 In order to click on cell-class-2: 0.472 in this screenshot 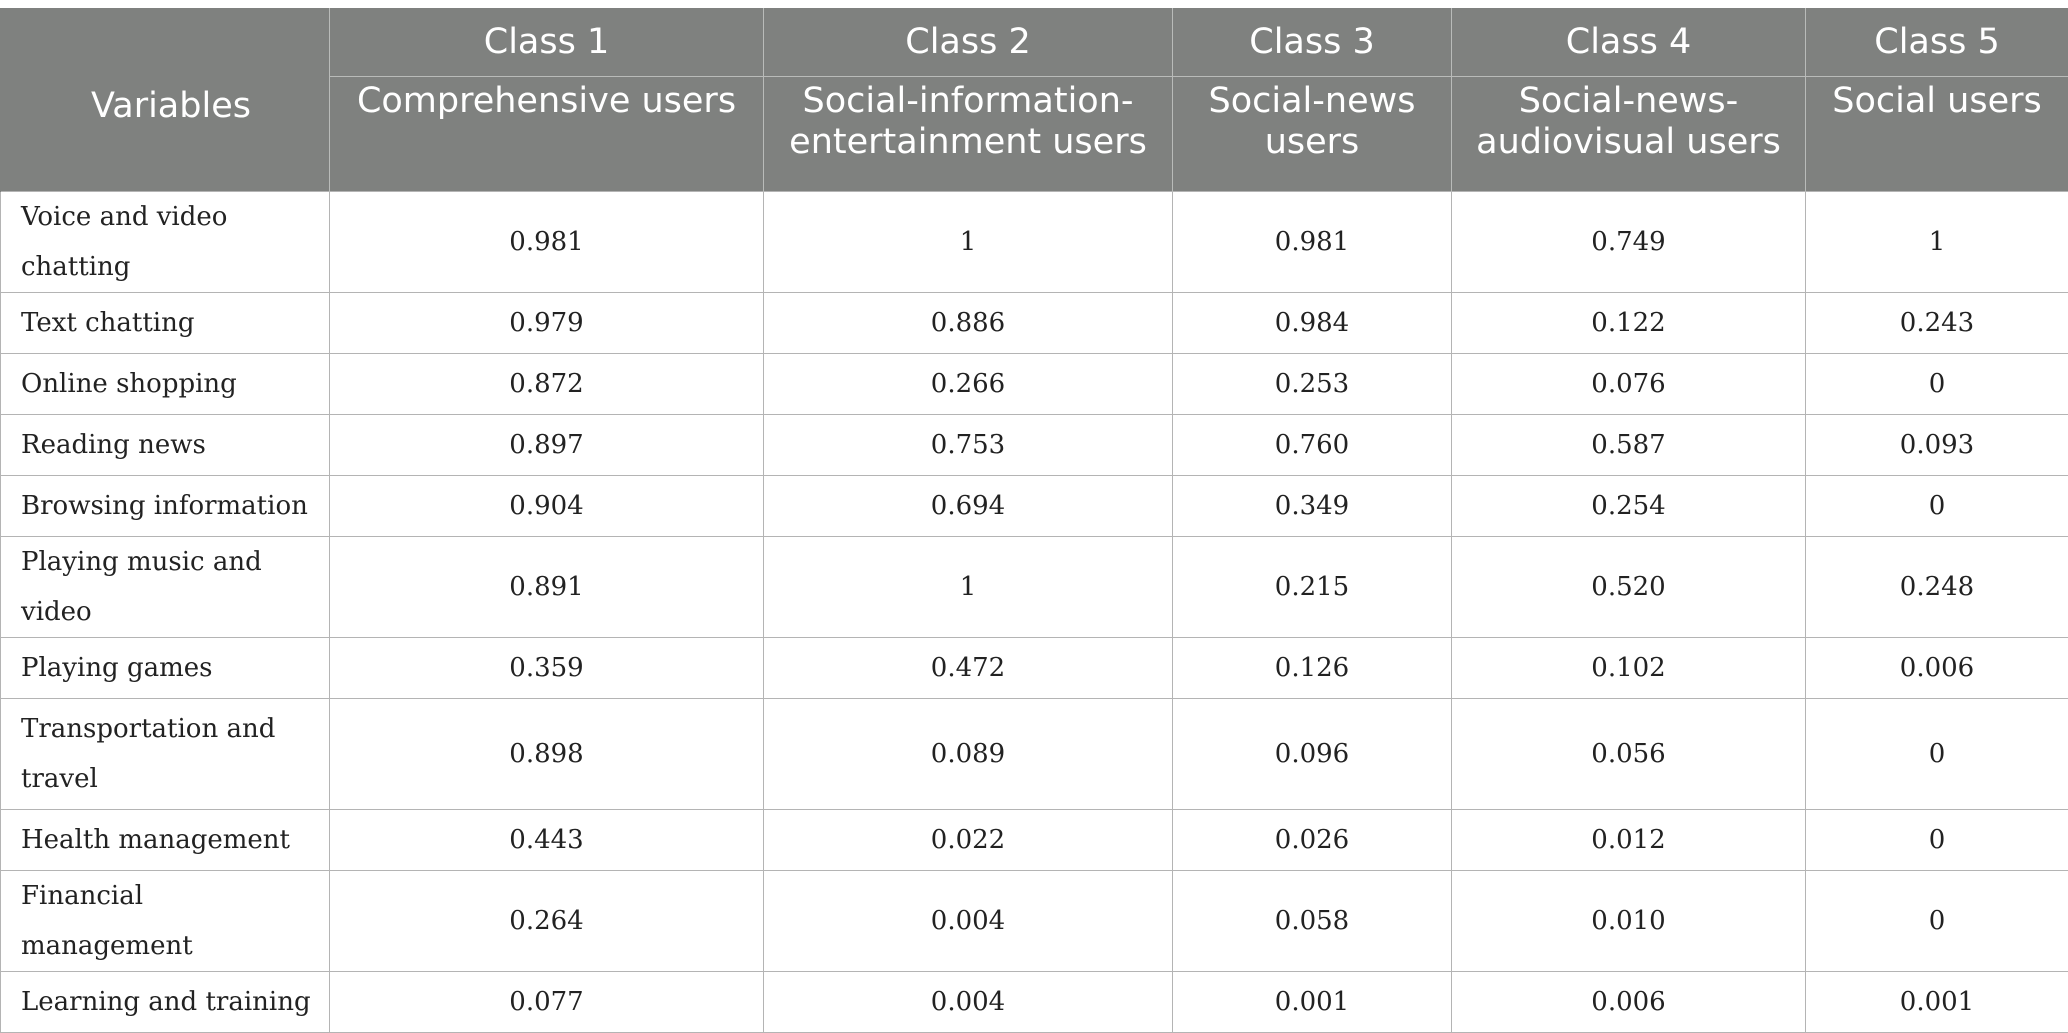, I will do `click(968, 668)`.